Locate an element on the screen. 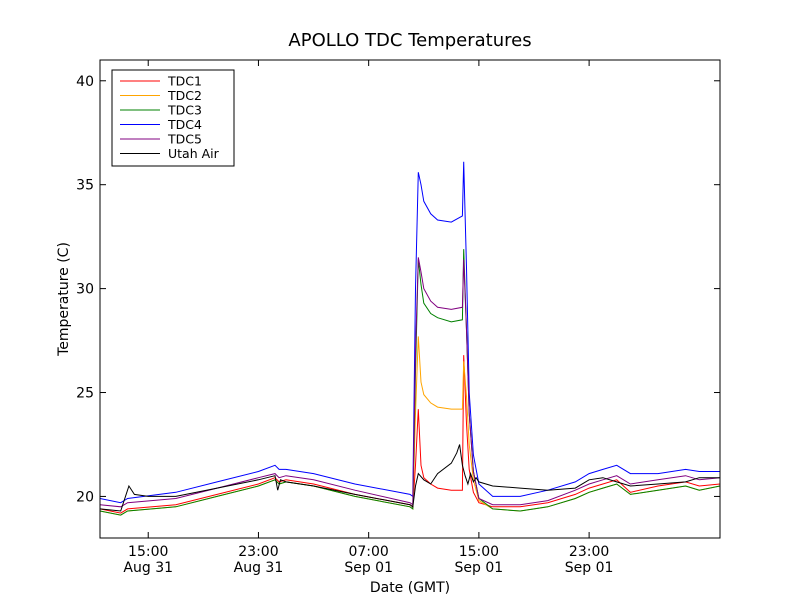 The width and height of the screenshot is (800, 604). legend-box is located at coordinates (173, 118).